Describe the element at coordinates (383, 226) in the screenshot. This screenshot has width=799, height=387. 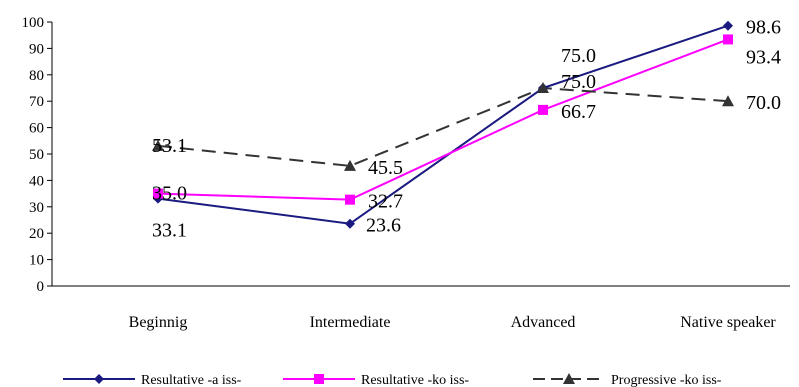
I see `data-label: 23.6` at that location.